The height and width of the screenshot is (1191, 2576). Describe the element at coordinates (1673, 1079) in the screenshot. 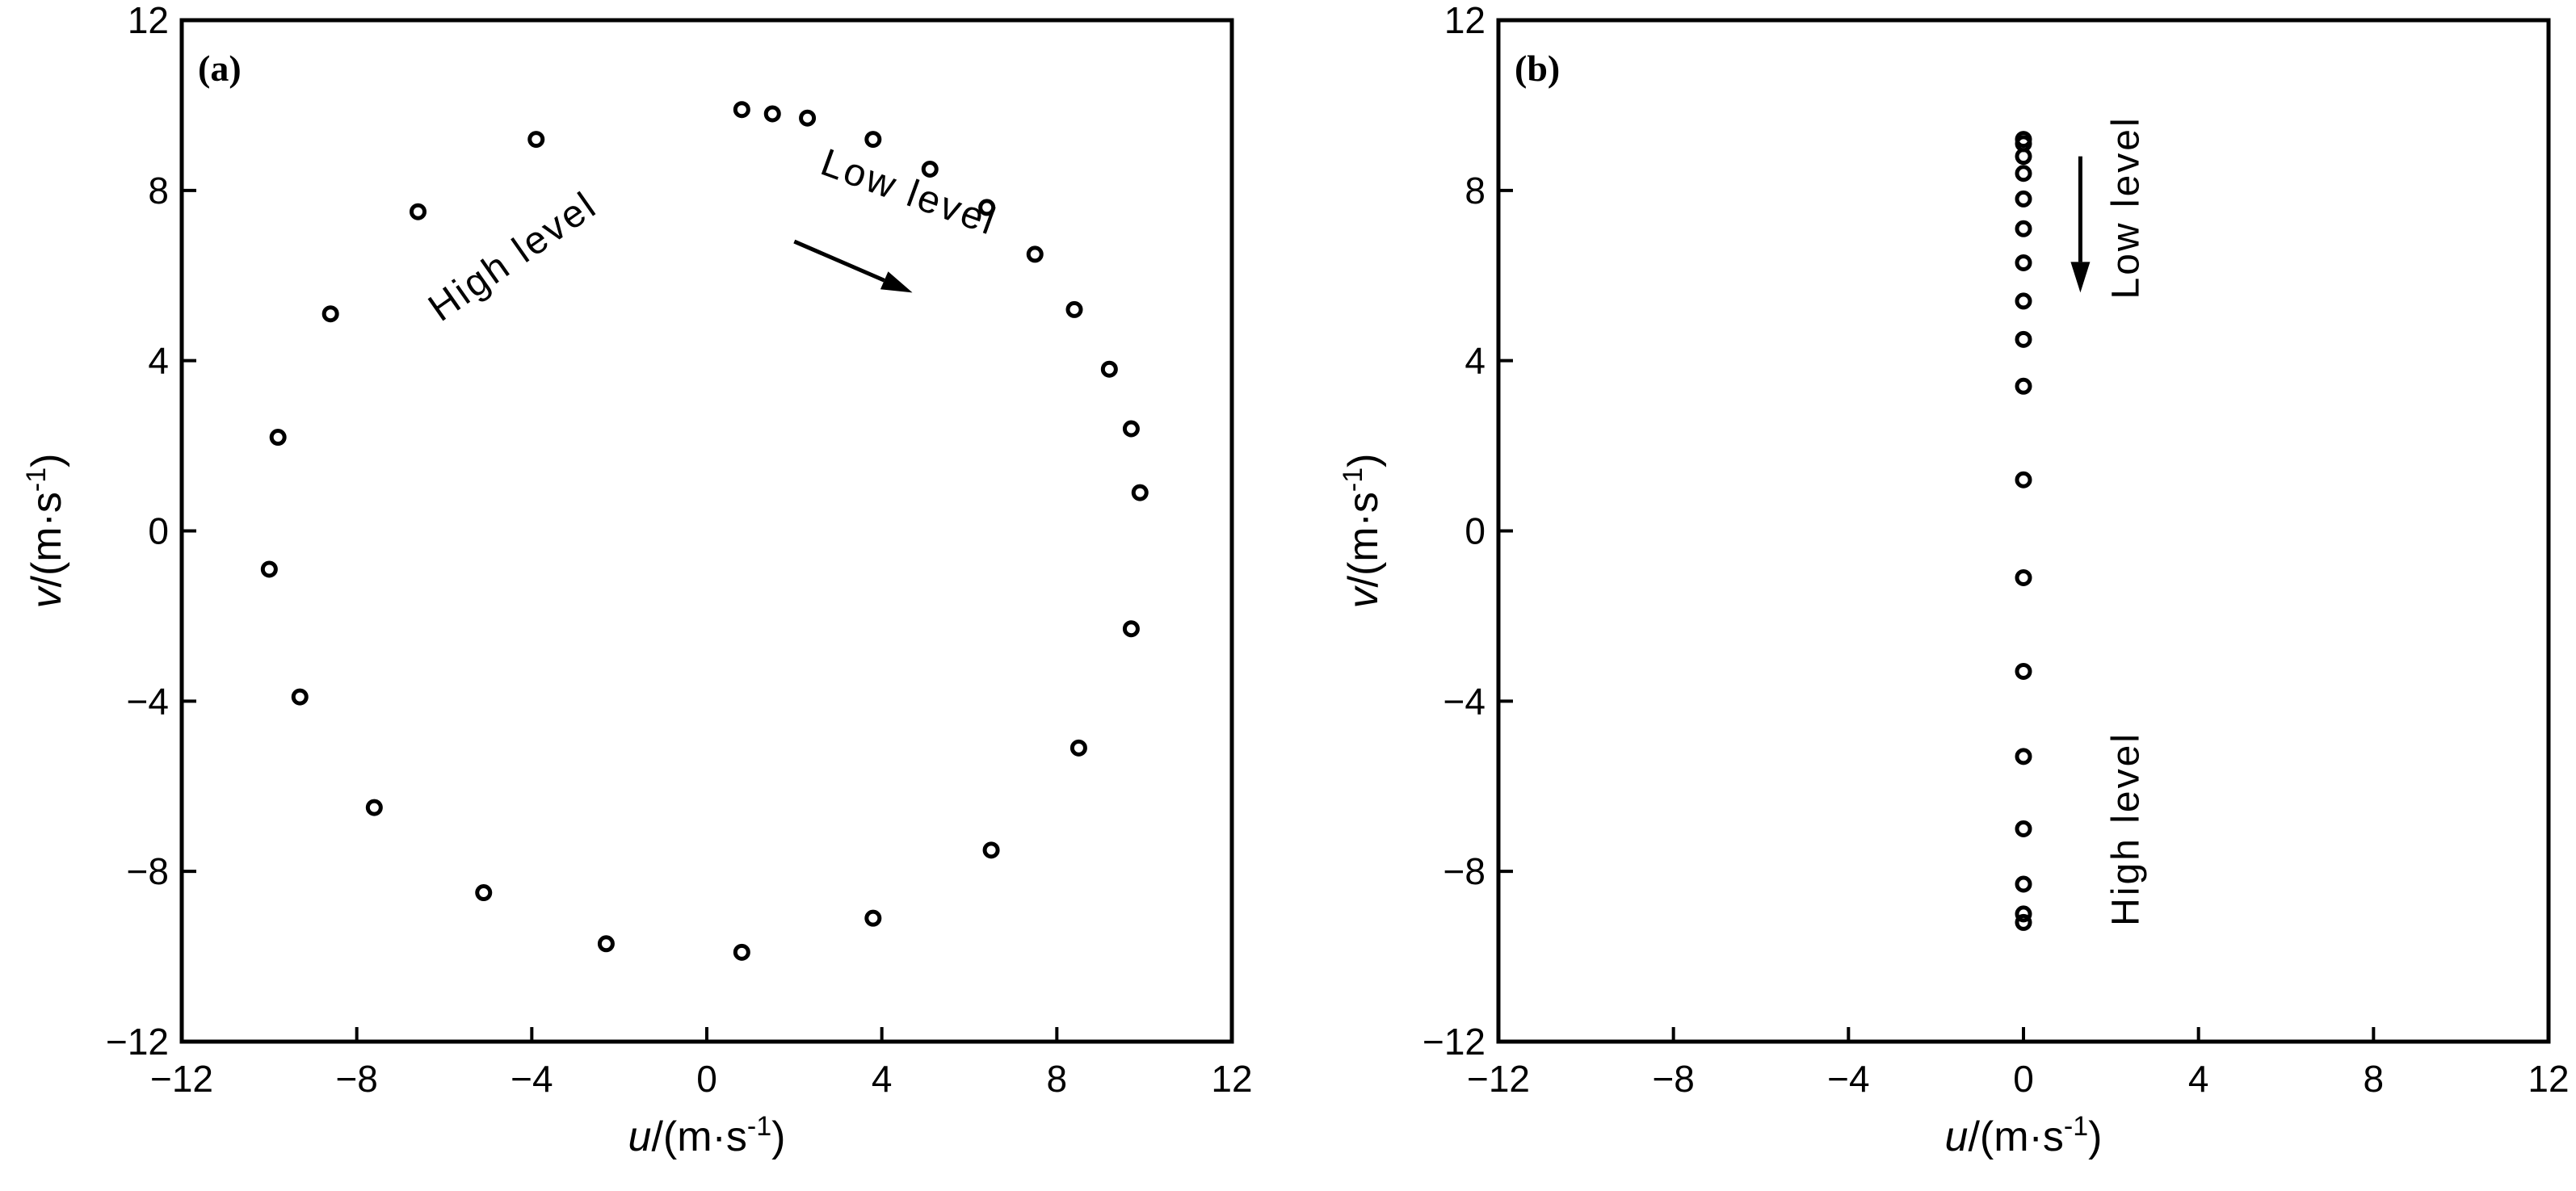

I see `x-tick-label-b-1: −8` at that location.